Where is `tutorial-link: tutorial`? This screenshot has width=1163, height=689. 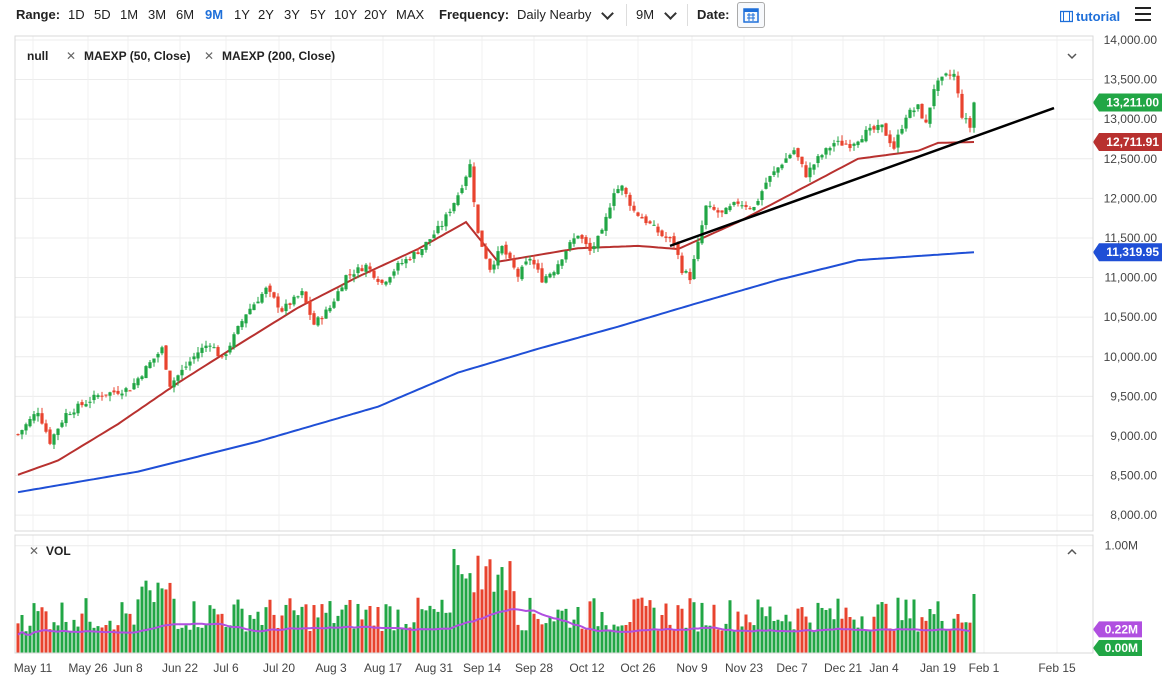 tutorial-link: tutorial is located at coordinates (1098, 16).